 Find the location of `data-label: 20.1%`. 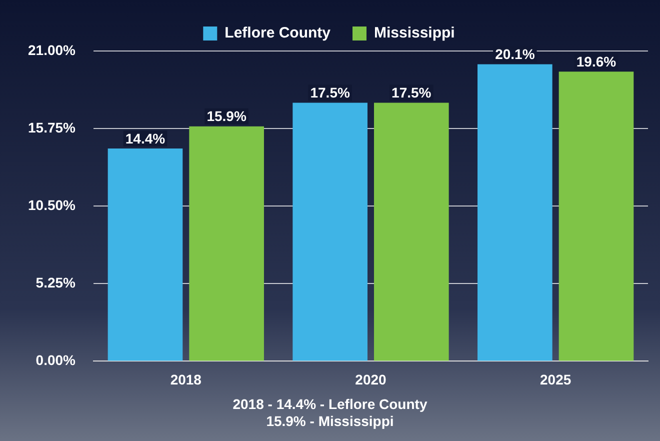

data-label: 20.1% is located at coordinates (515, 54).